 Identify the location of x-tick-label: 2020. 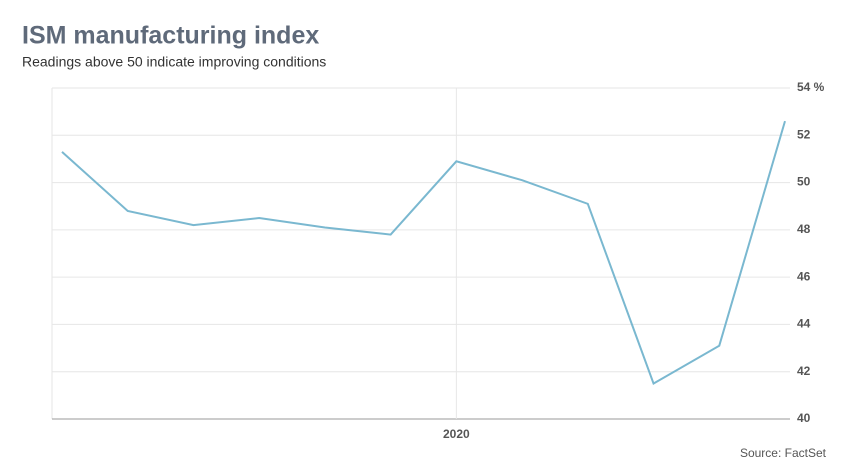
(456, 434).